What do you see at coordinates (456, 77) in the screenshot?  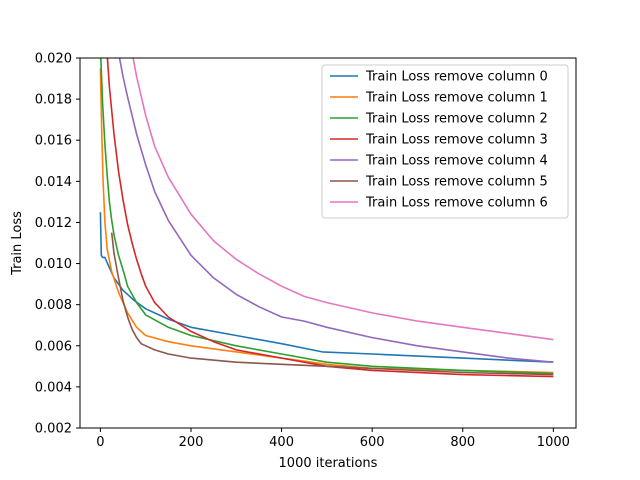 I see `legend-label: Train Loss remove column 0` at bounding box center [456, 77].